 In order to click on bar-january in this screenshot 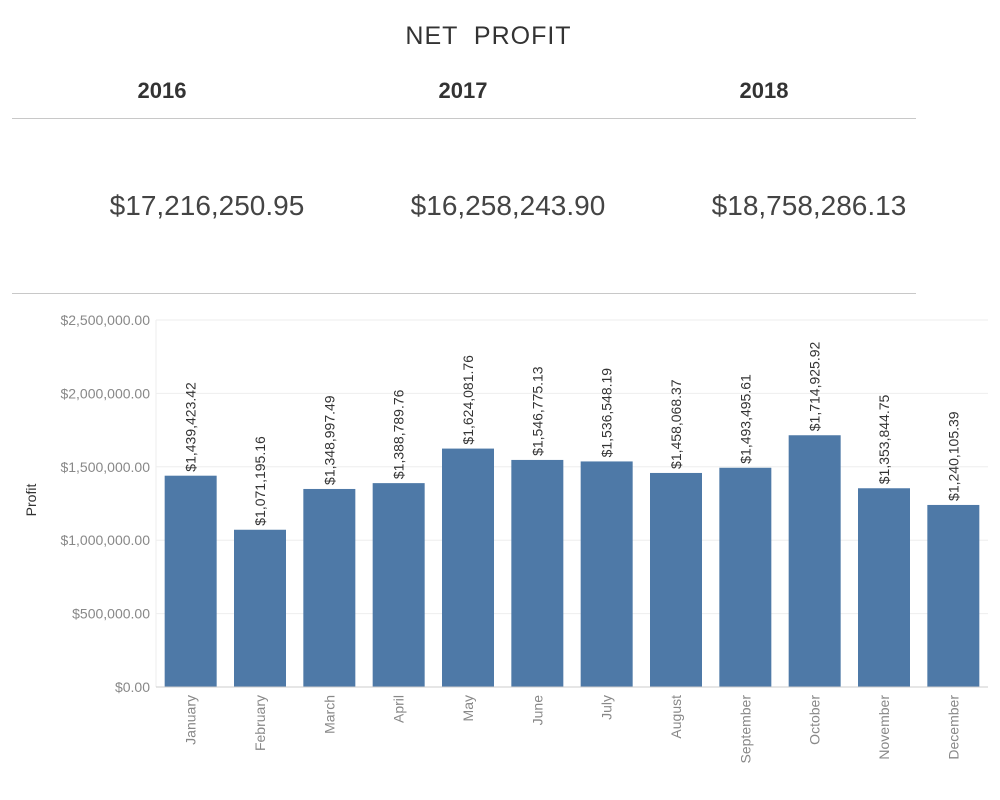, I will do `click(190, 581)`.